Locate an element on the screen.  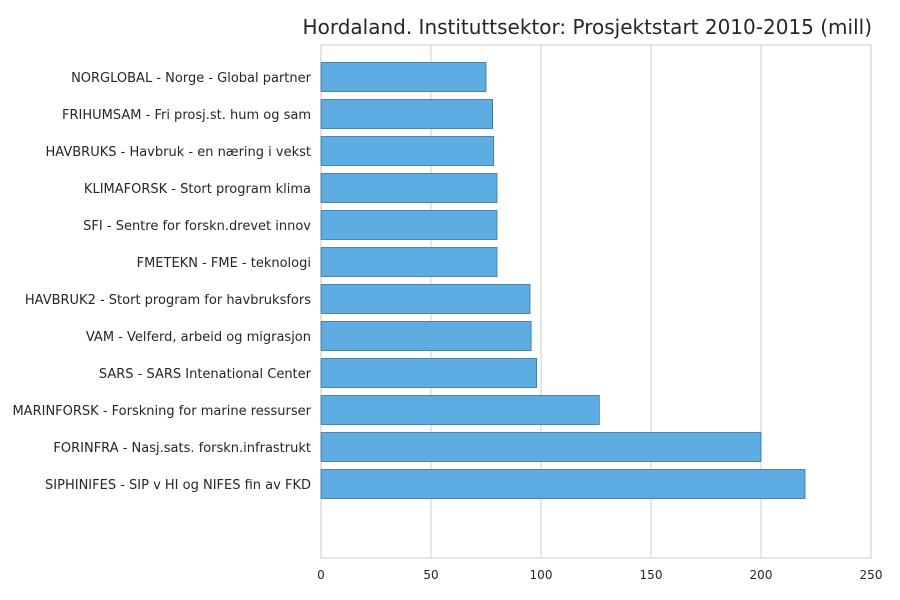
category-label-8: VAM - Velferd, arbeid og migrasjon is located at coordinates (198, 337).